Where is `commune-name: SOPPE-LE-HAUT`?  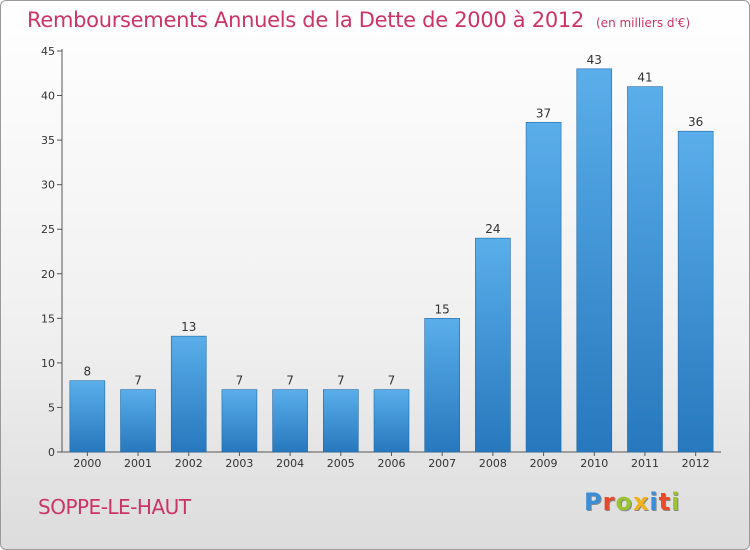
commune-name: SOPPE-LE-HAUT is located at coordinates (114, 507).